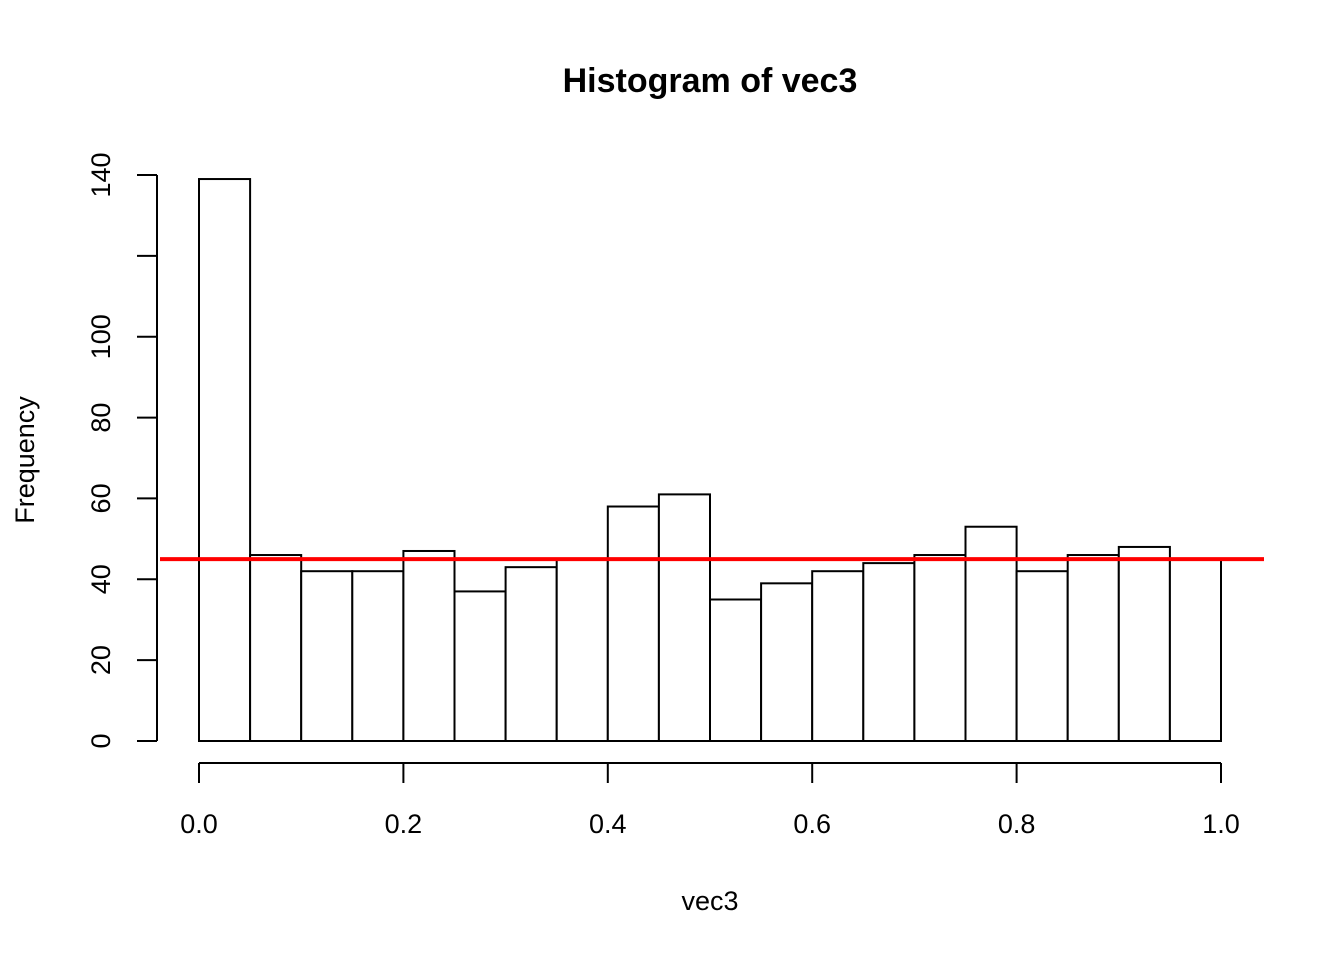 Image resolution: width=1344 pixels, height=960 pixels. Describe the element at coordinates (101, 174) in the screenshot. I see `y-tick-label: 140` at that location.